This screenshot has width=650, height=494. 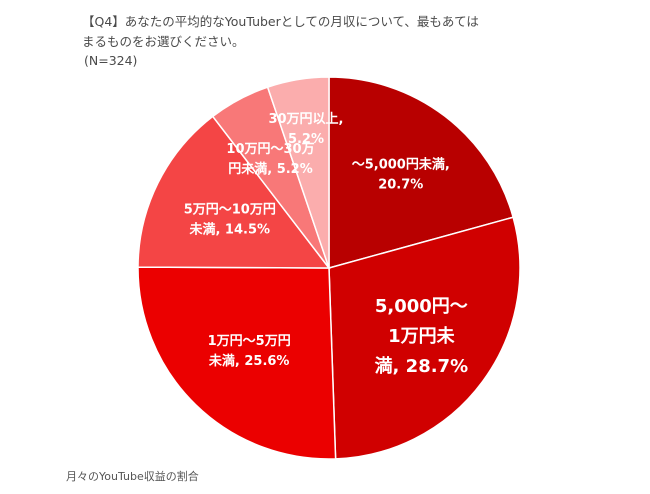 What do you see at coordinates (422, 366) in the screenshot?
I see `slice-label-2-line-3: 満, 28.7%` at bounding box center [422, 366].